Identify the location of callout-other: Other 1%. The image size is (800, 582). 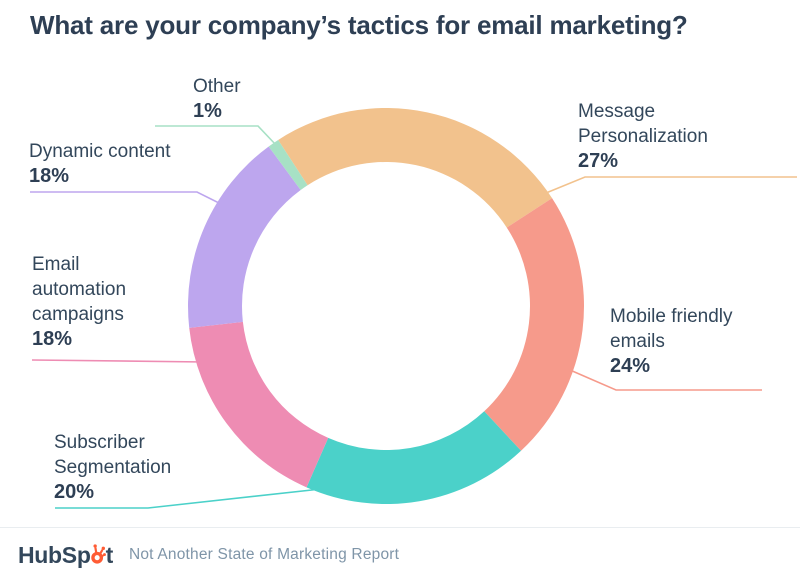
(248, 99).